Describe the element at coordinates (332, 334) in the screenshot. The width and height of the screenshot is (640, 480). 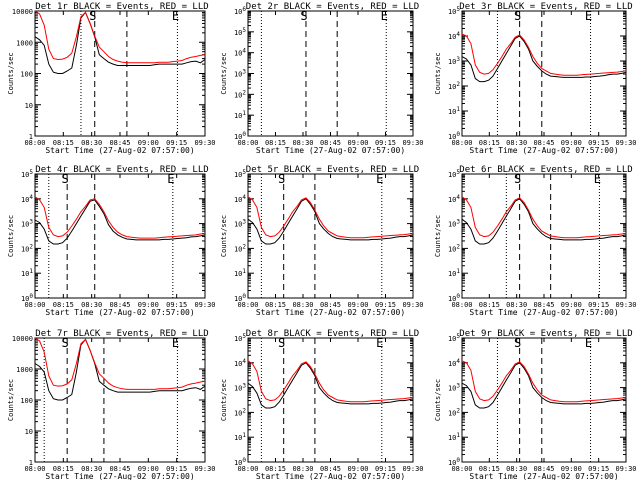
I see `panel-title: Det 8r BLACK = Events, RED = LLD` at that location.